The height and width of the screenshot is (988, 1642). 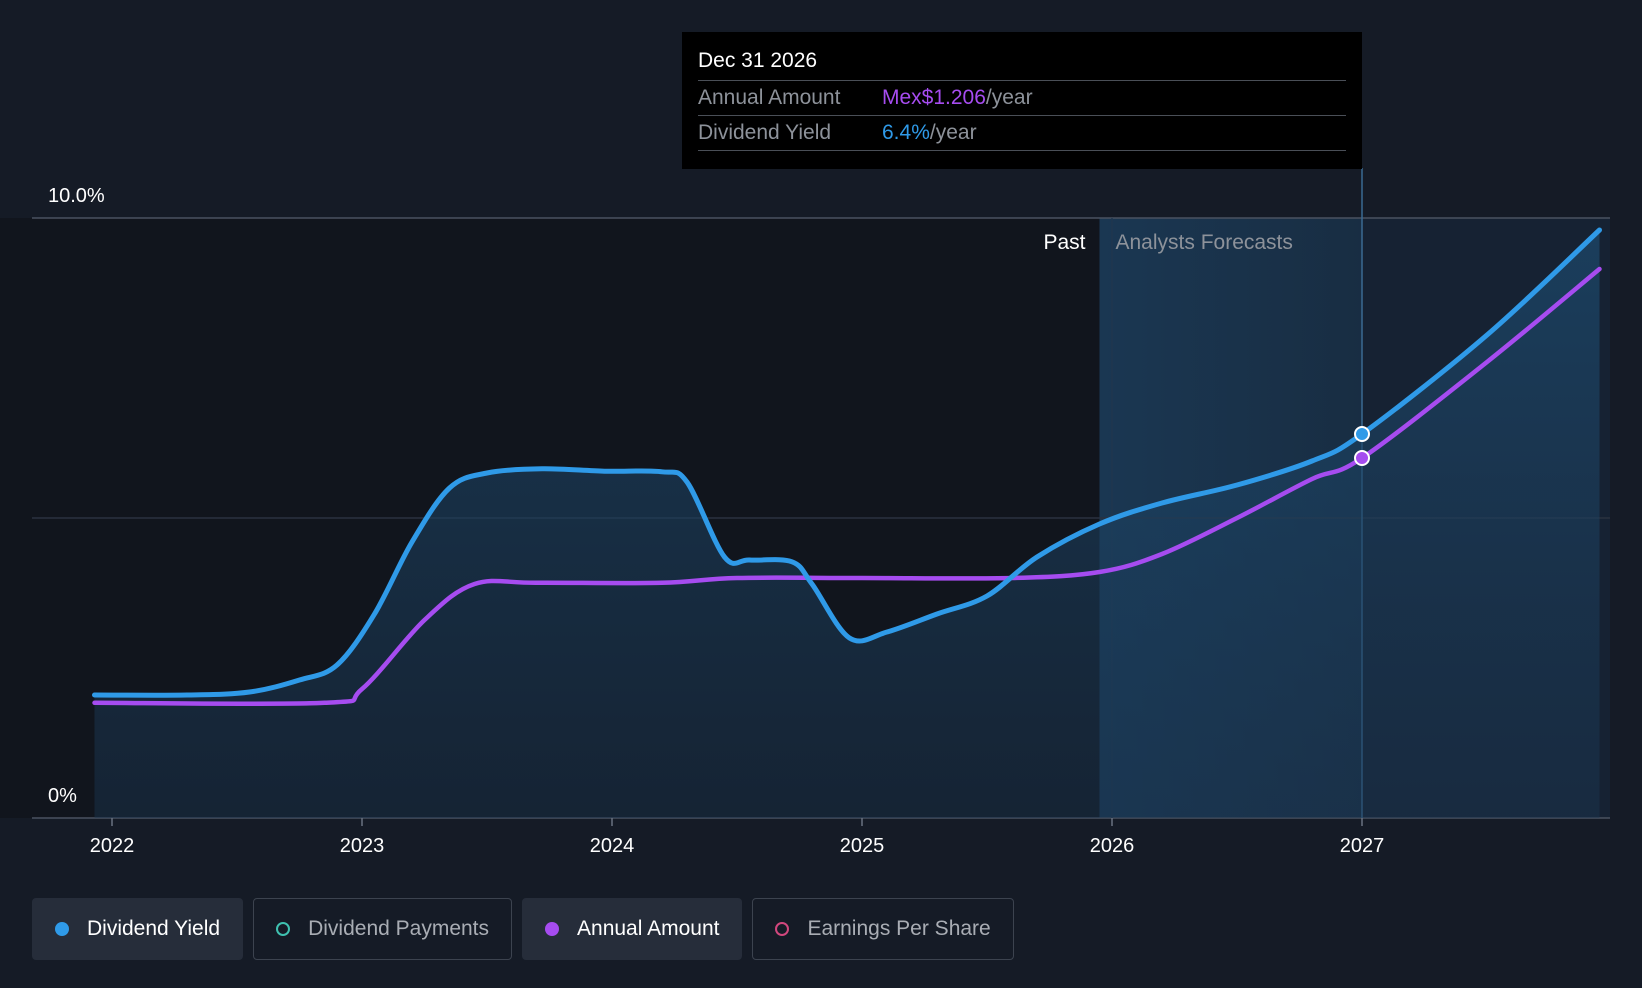 I want to click on legend-label: Dividend Yield, so click(x=154, y=928).